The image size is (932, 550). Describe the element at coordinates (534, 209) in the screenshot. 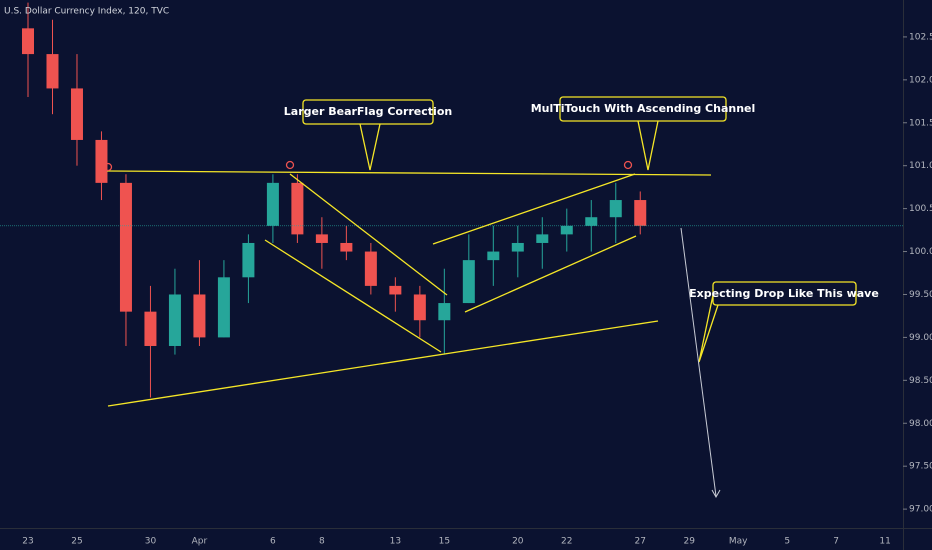

I see `channel-upper` at that location.